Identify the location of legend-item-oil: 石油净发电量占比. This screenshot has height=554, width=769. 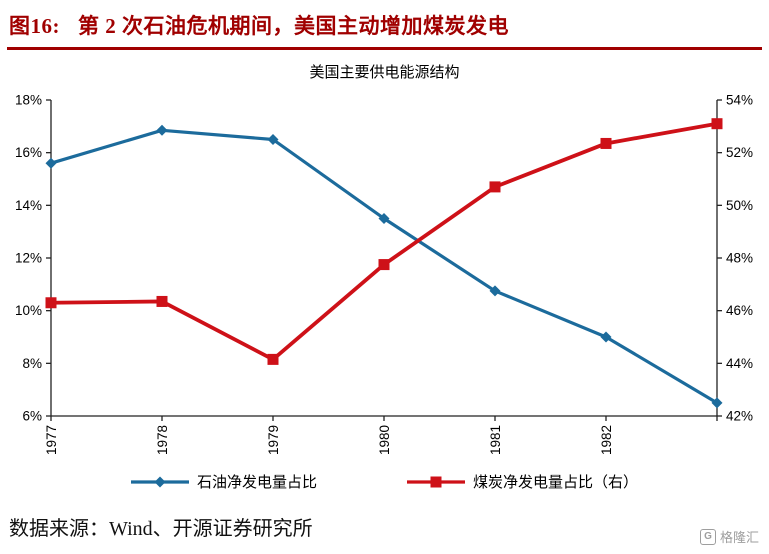
(223, 481).